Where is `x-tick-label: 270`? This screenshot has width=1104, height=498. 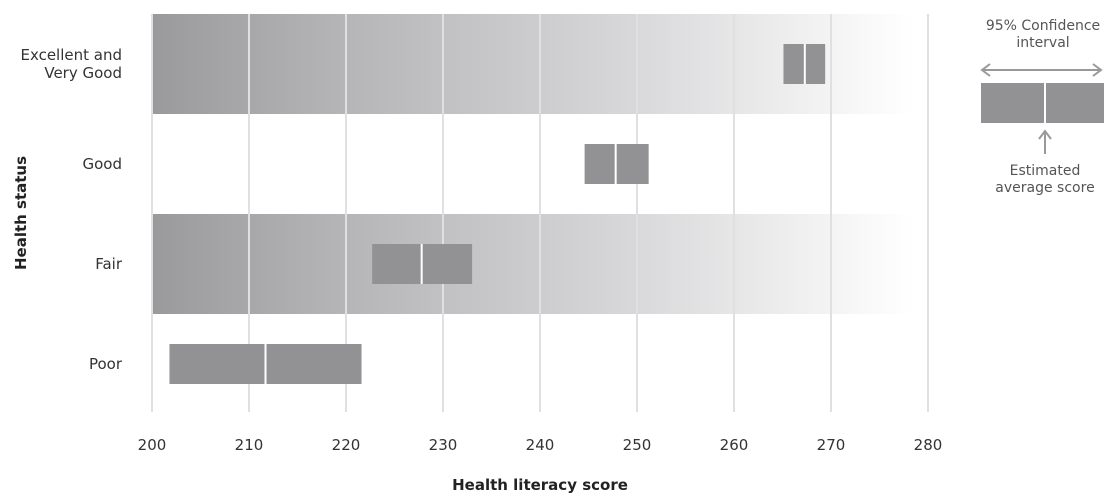
x-tick-label: 270 is located at coordinates (831, 445).